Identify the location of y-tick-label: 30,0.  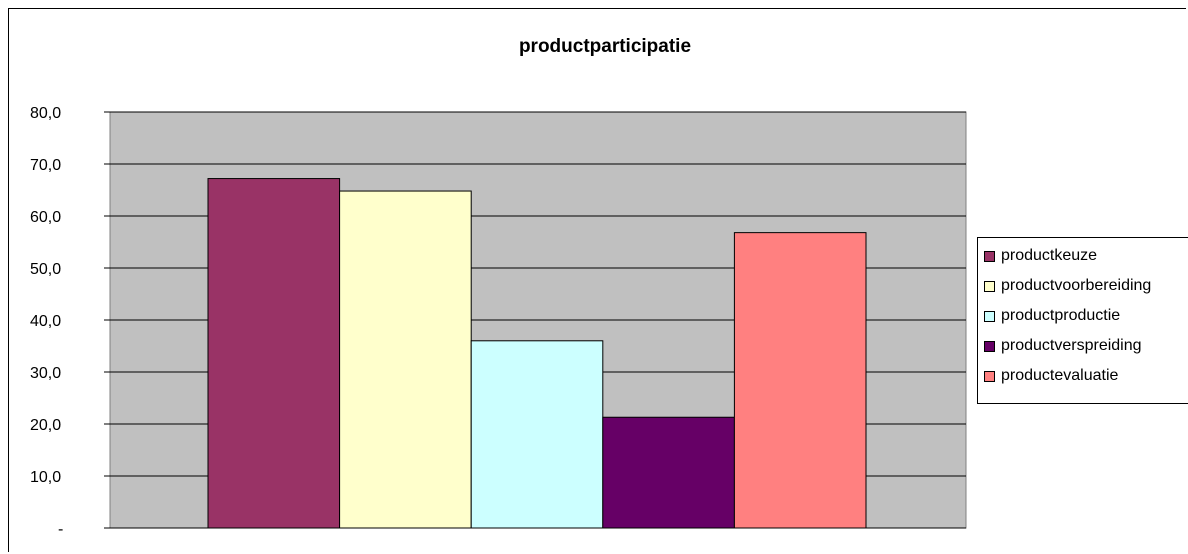
(45, 373).